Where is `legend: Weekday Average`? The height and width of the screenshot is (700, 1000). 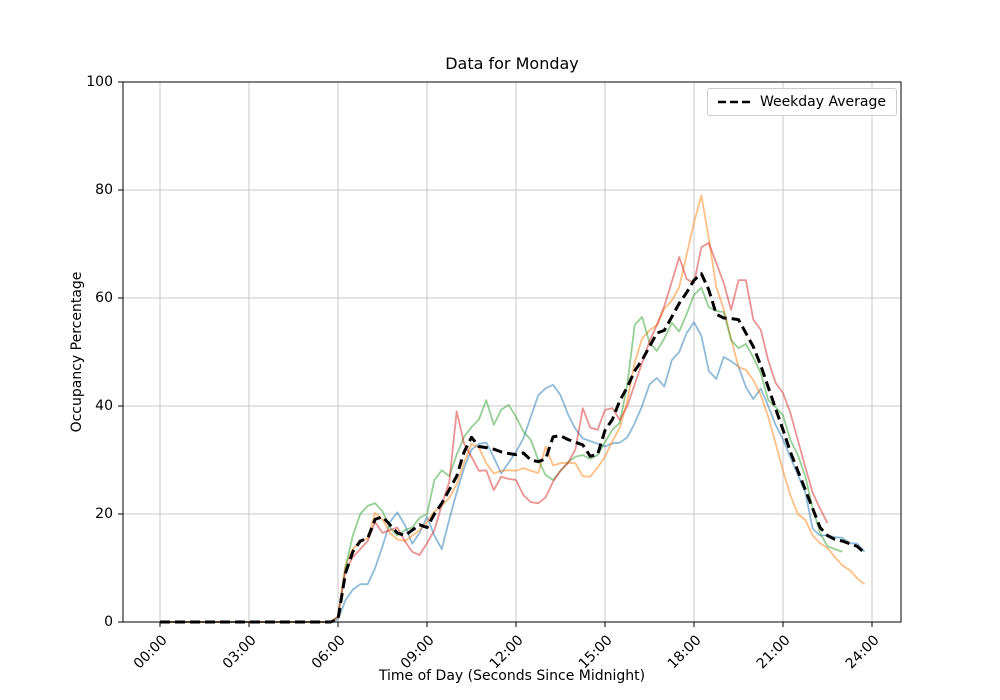 legend: Weekday Average is located at coordinates (801, 102).